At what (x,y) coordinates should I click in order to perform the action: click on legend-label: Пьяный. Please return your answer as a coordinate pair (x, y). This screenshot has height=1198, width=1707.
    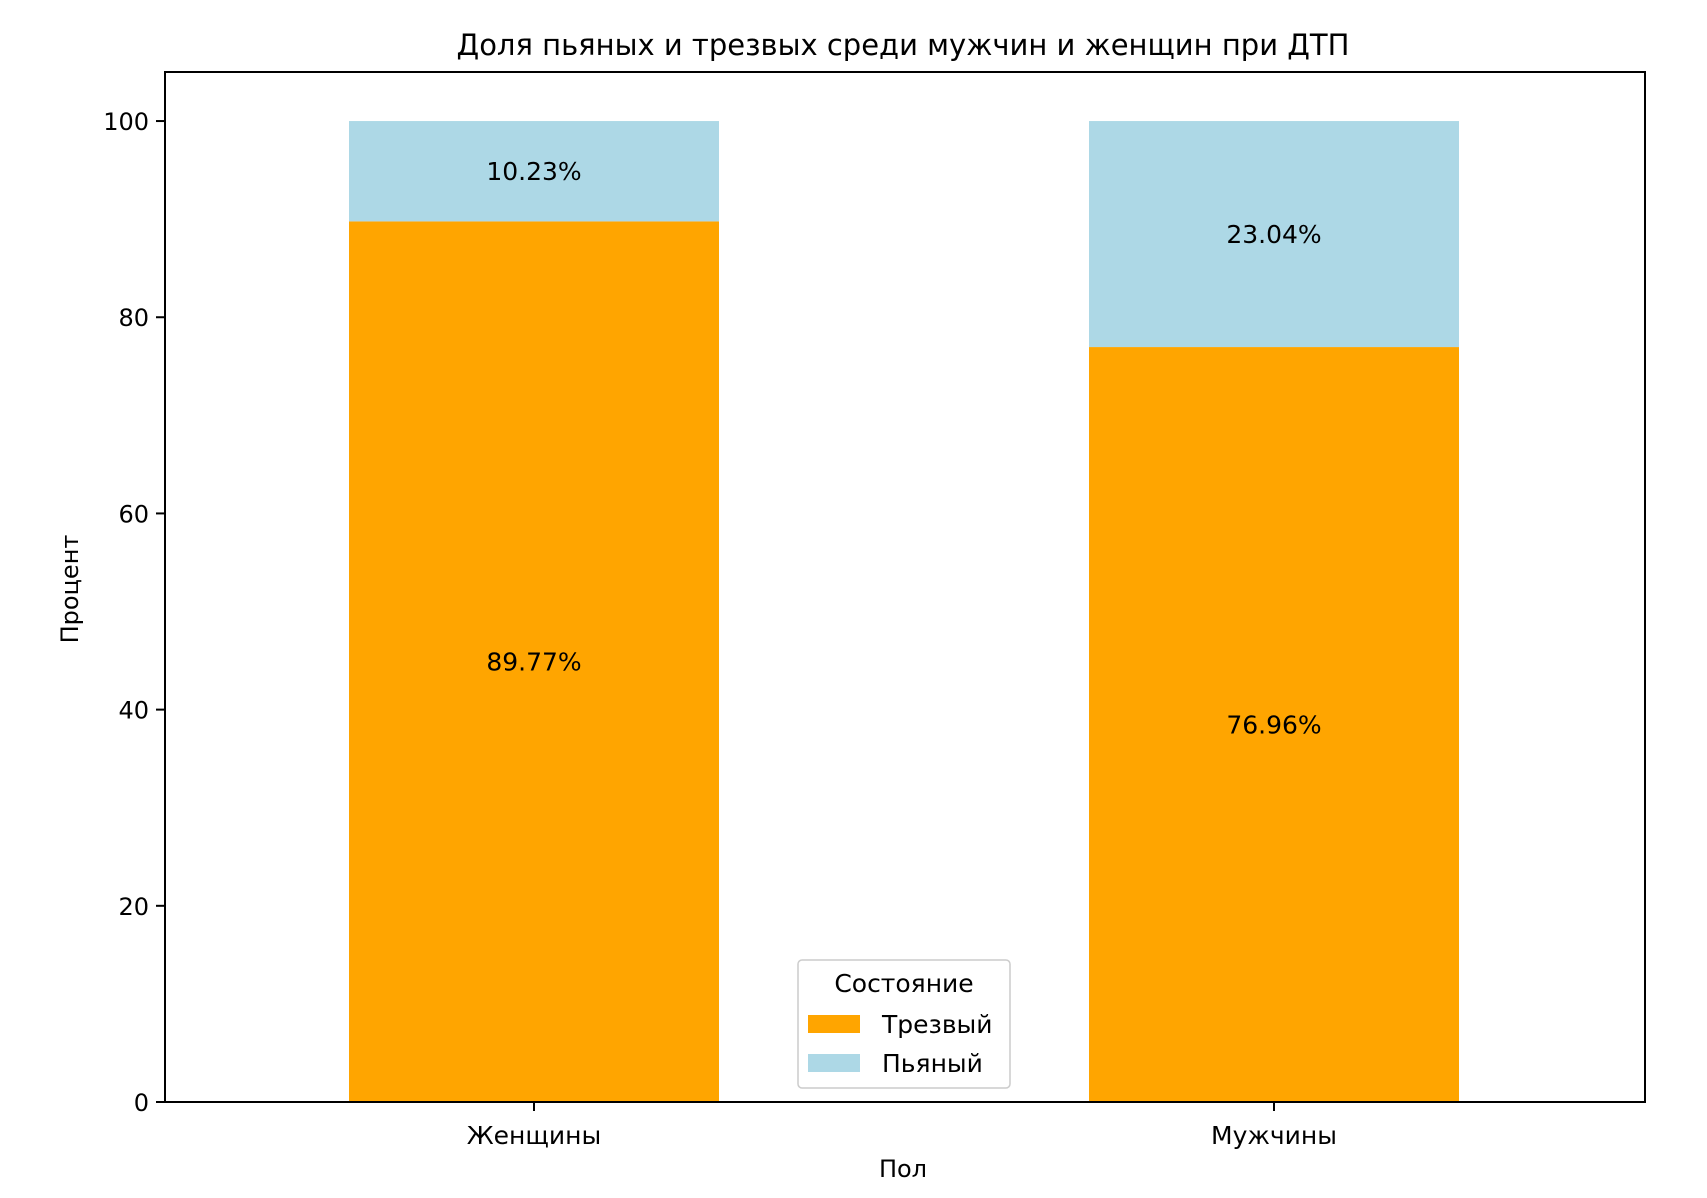
    Looking at the image, I should click on (932, 1063).